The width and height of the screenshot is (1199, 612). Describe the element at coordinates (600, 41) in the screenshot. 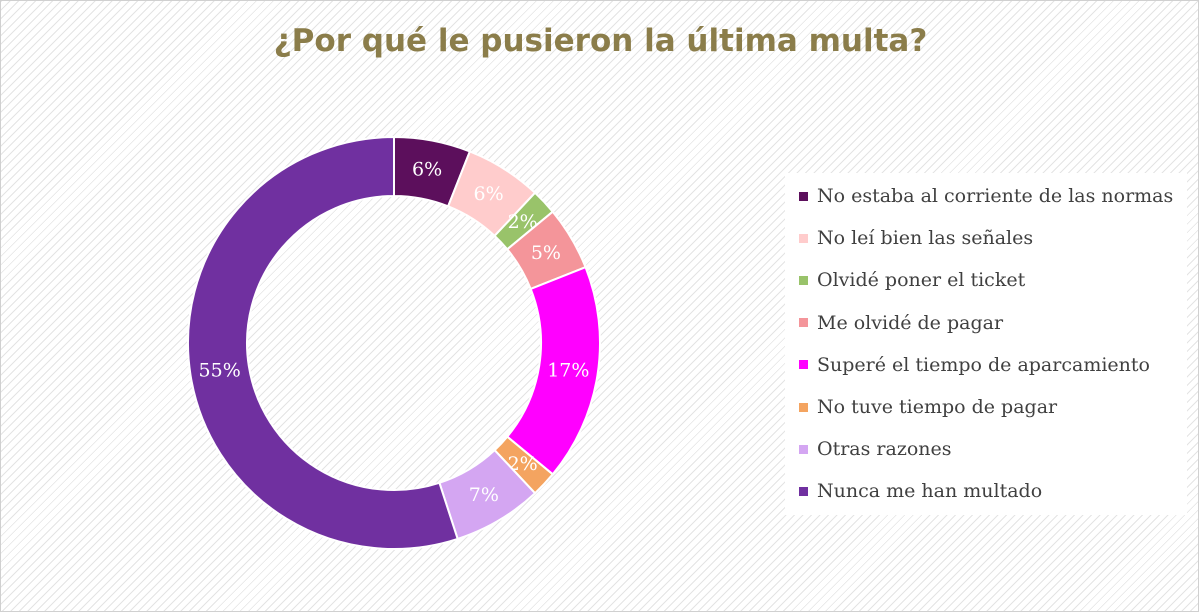

I see `chart-title: ¿Por qué le pusieron la última multa?` at that location.